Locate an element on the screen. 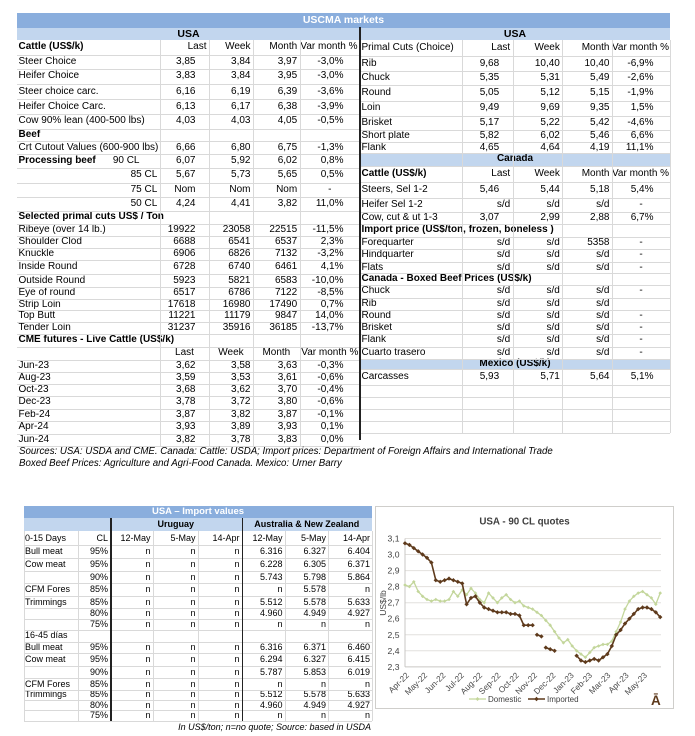  svg-text: Imported is located at coordinates (563, 699).